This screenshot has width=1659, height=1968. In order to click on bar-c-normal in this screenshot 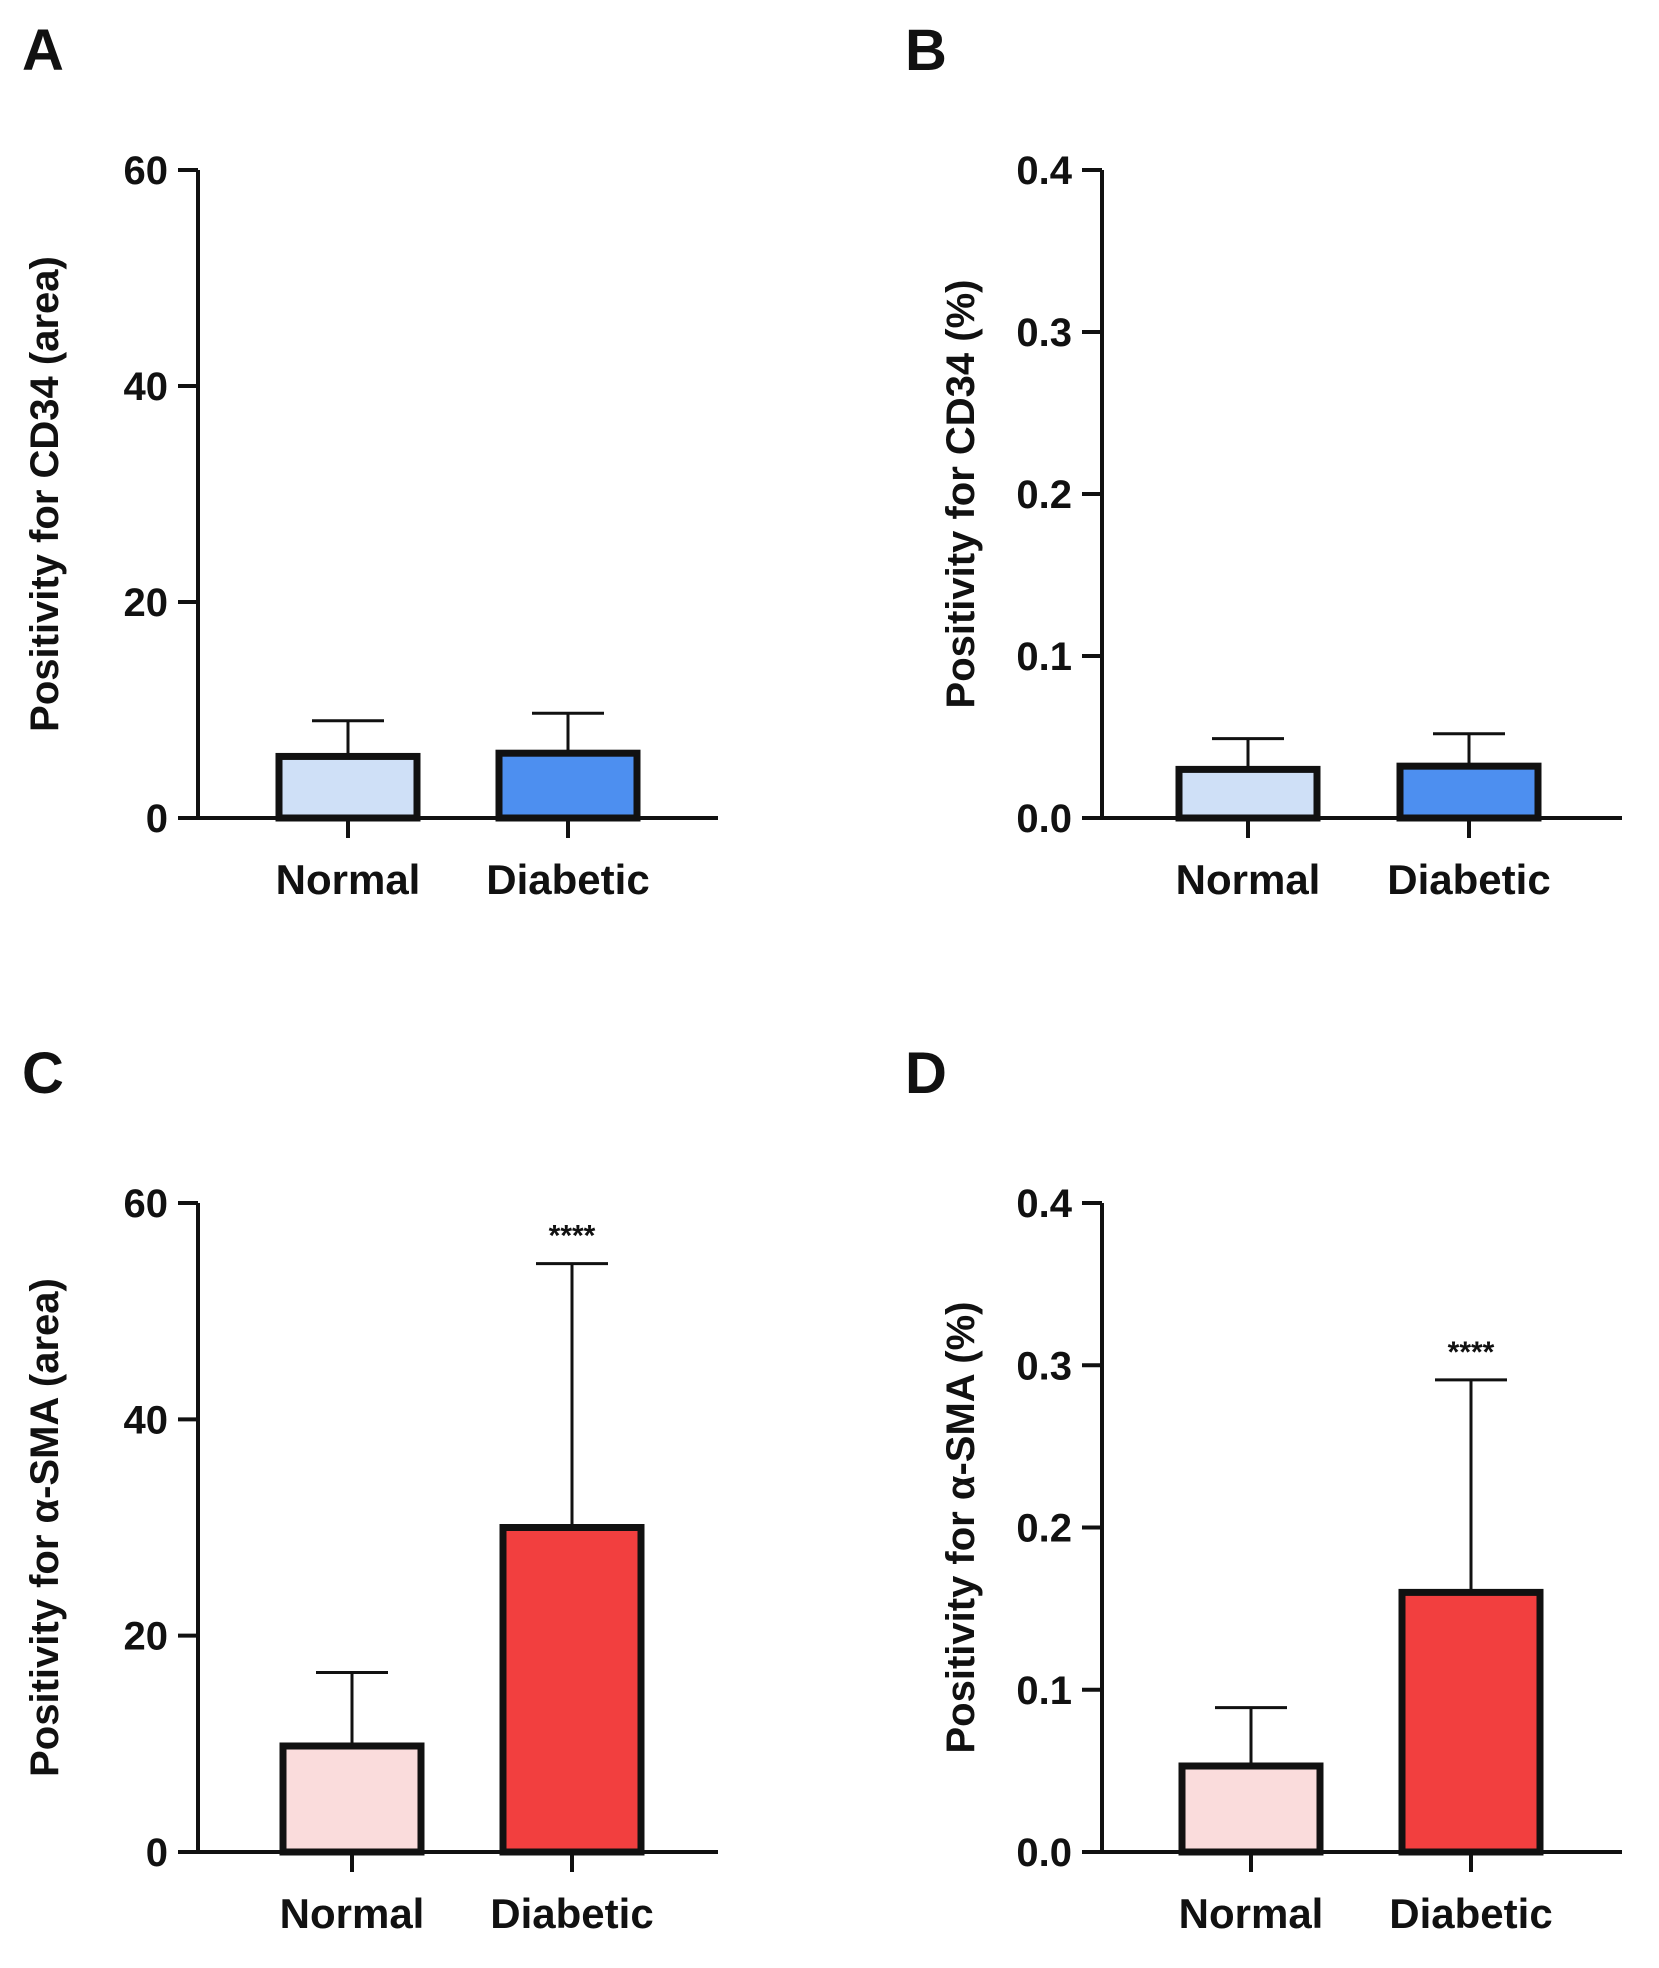, I will do `click(352, 1799)`.